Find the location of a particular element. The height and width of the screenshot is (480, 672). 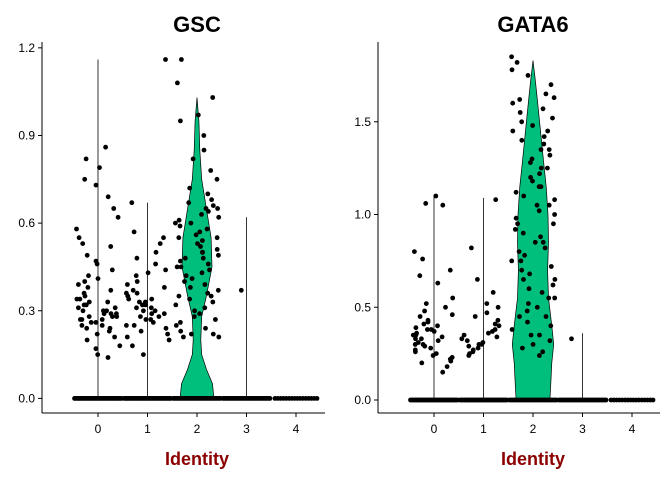

x-tick-label: 0 is located at coordinates (434, 429).